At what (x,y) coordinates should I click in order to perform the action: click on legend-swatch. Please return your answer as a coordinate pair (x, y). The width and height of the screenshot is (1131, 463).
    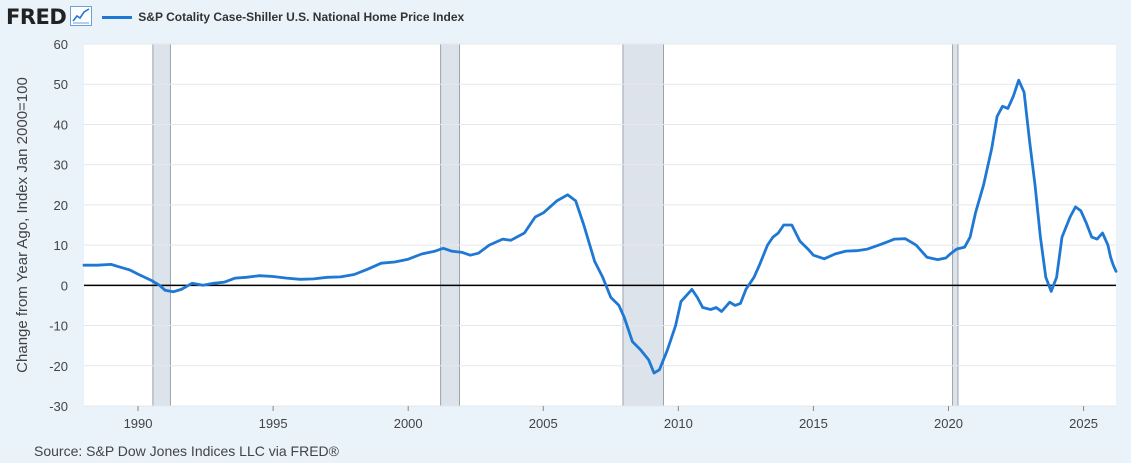
    Looking at the image, I should click on (117, 17).